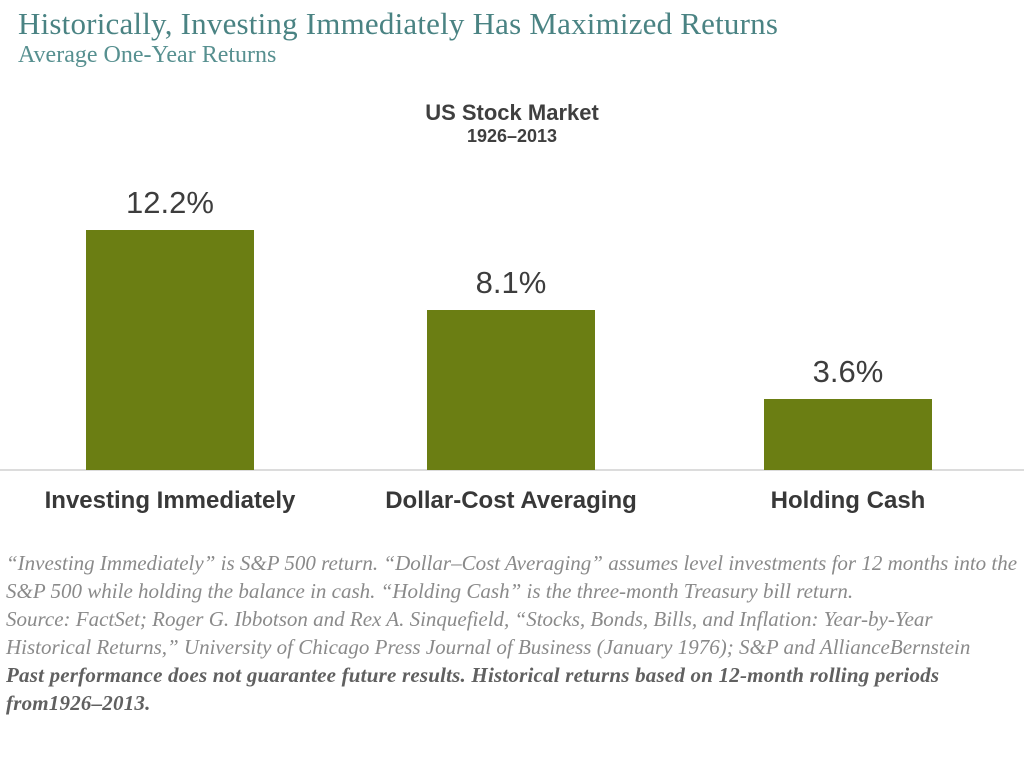  What do you see at coordinates (848, 371) in the screenshot?
I see `bar-value-label: 3.6%` at bounding box center [848, 371].